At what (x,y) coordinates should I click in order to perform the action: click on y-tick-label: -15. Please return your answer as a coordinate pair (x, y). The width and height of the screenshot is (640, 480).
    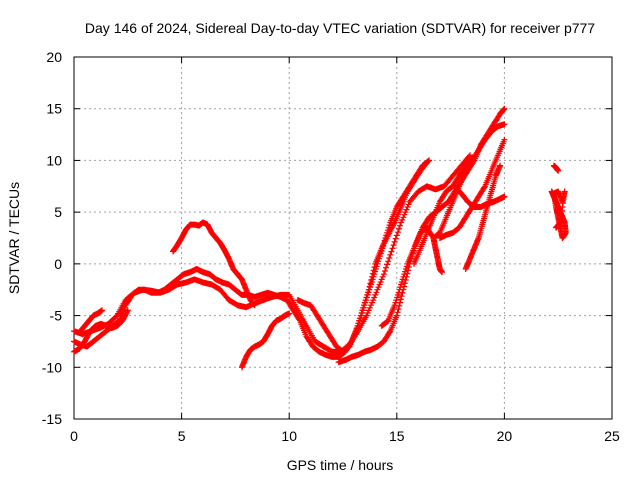
    Looking at the image, I should click on (52, 419).